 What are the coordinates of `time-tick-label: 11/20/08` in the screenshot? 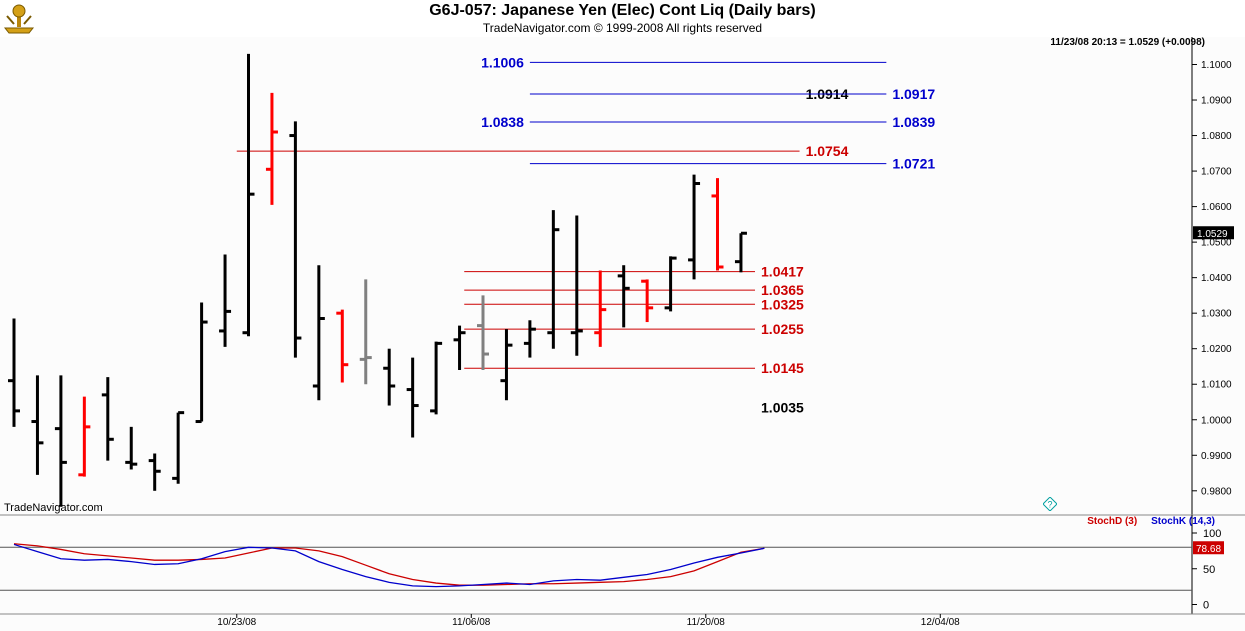 It's located at (706, 622).